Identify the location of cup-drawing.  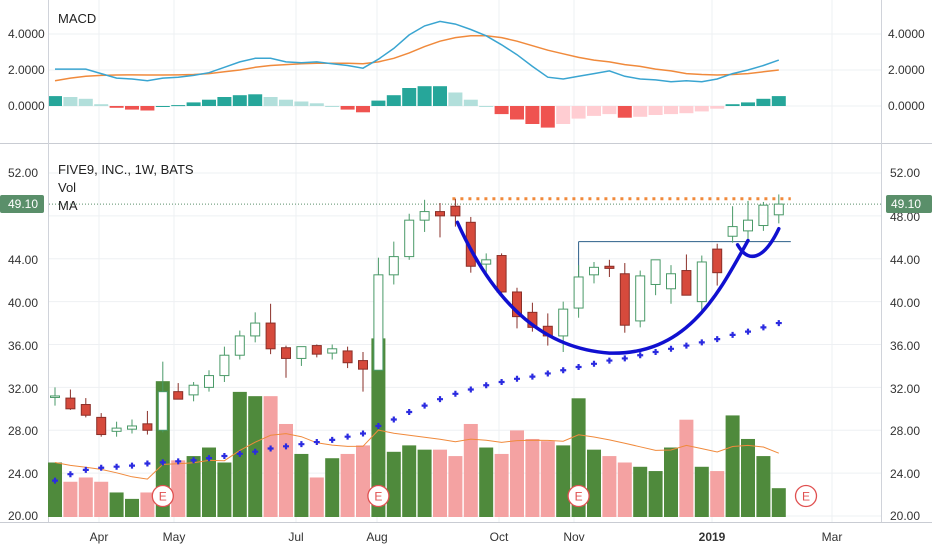
(602, 287).